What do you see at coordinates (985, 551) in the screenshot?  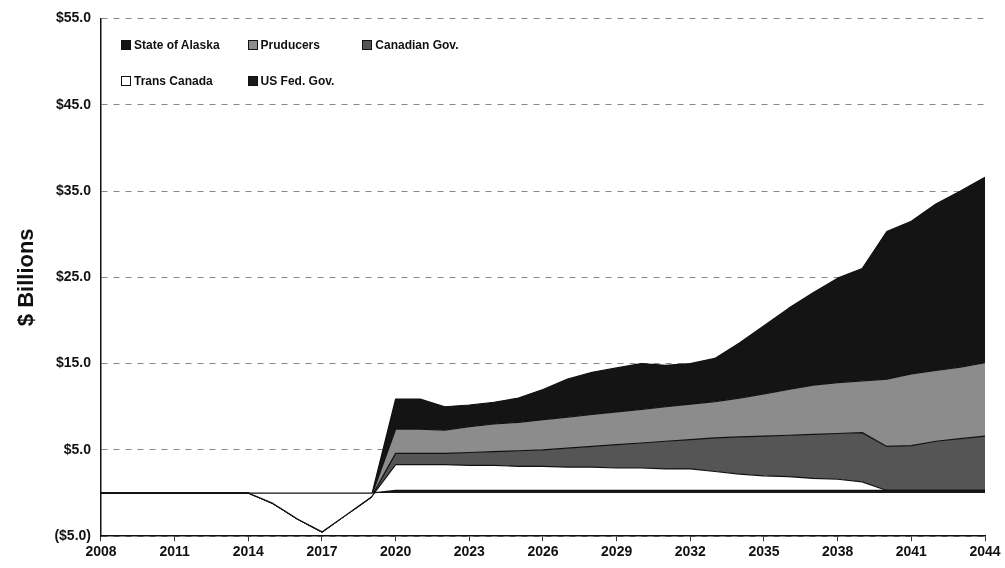 I see `x-tick-label: 2044` at bounding box center [985, 551].